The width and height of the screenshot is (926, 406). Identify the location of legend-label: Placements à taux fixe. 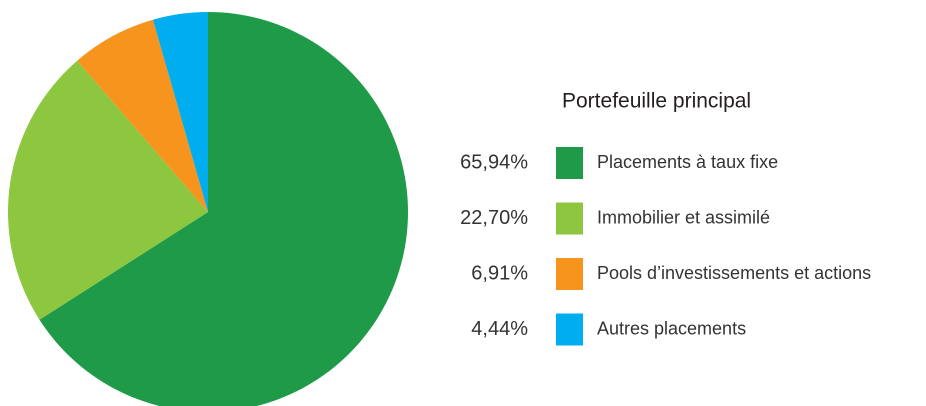
(687, 162).